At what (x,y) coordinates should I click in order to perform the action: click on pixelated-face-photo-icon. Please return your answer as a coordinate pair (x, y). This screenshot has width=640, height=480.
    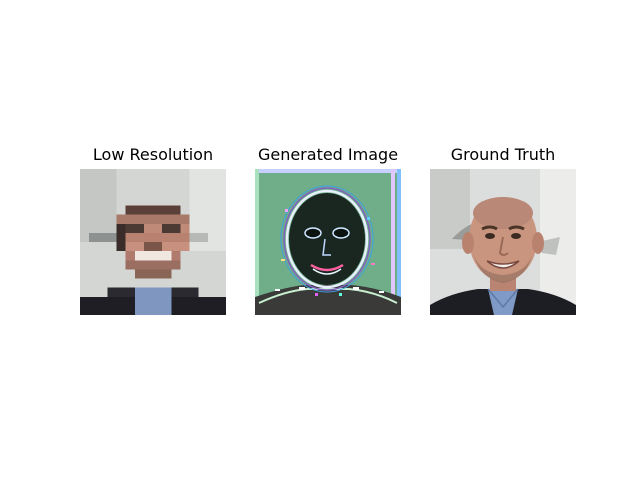
    Looking at the image, I should click on (153, 242).